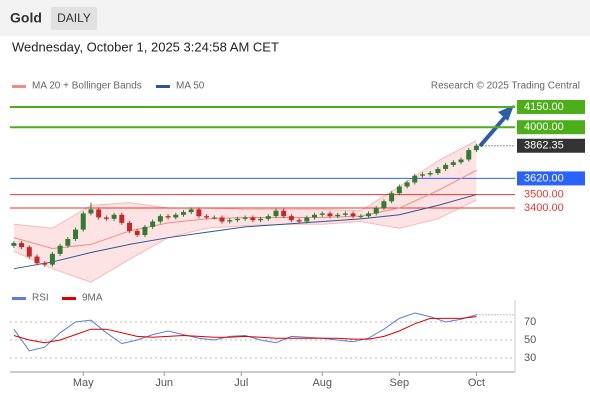 The image size is (590, 400). I want to click on level-label: 3500.00, so click(544, 194).